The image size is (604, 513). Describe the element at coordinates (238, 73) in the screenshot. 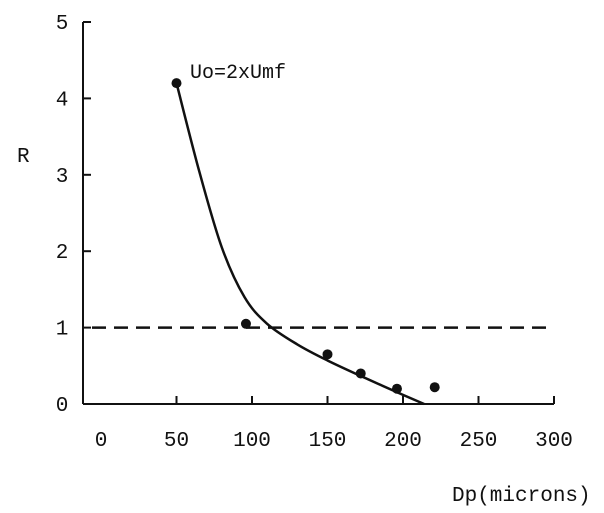

I see `chart-annotation: Uo=2xUmf` at that location.